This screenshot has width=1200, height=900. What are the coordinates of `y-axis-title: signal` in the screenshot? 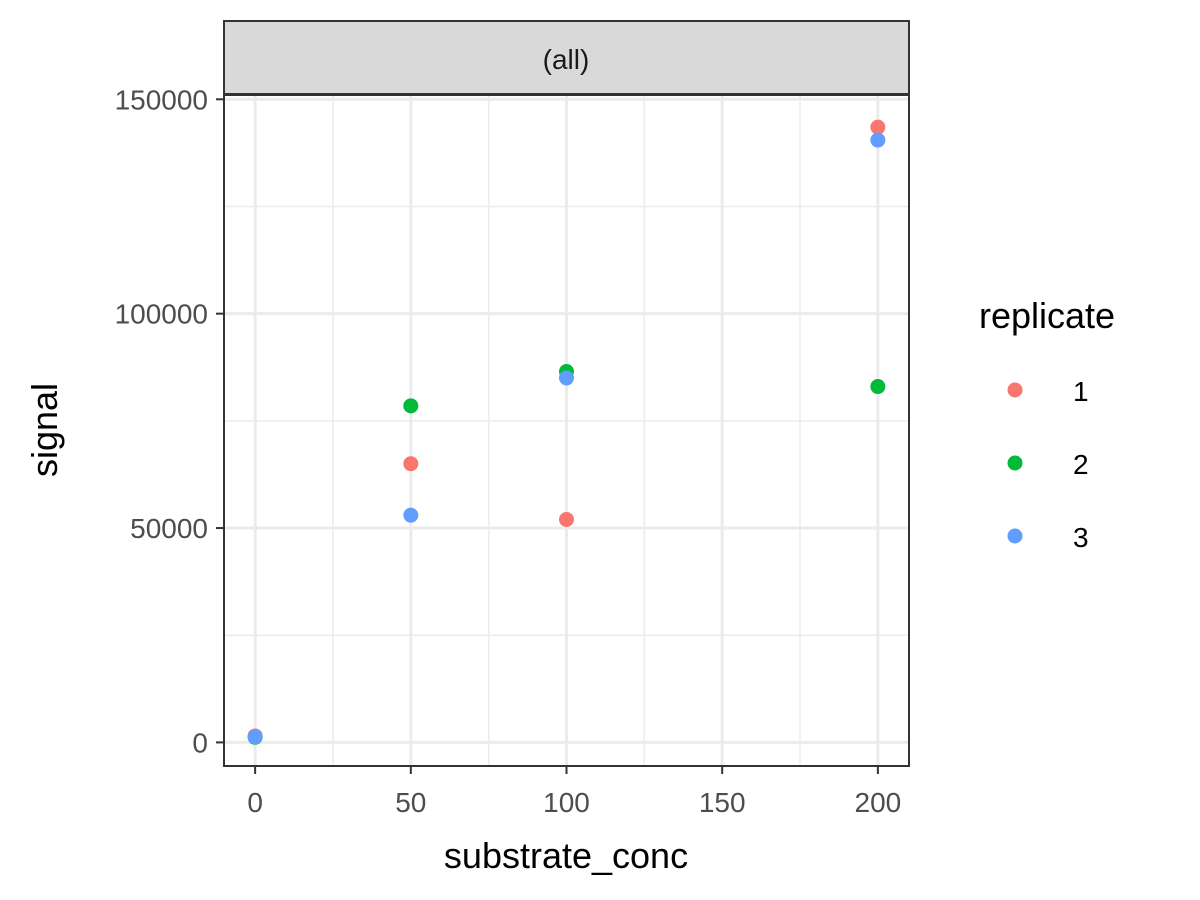 It's located at (44, 430).